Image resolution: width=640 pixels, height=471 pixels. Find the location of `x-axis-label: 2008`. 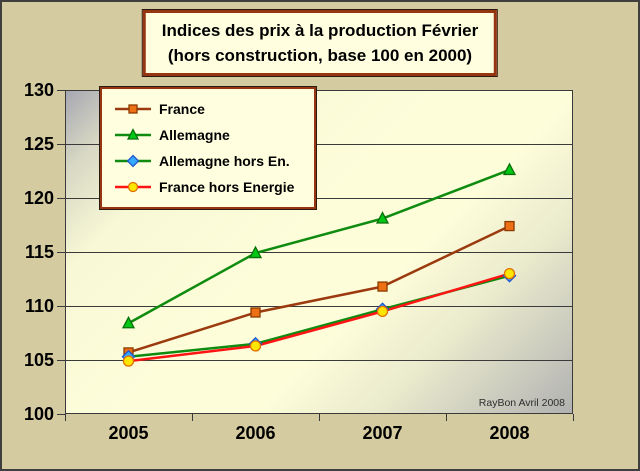

x-axis-label: 2008 is located at coordinates (509, 433).